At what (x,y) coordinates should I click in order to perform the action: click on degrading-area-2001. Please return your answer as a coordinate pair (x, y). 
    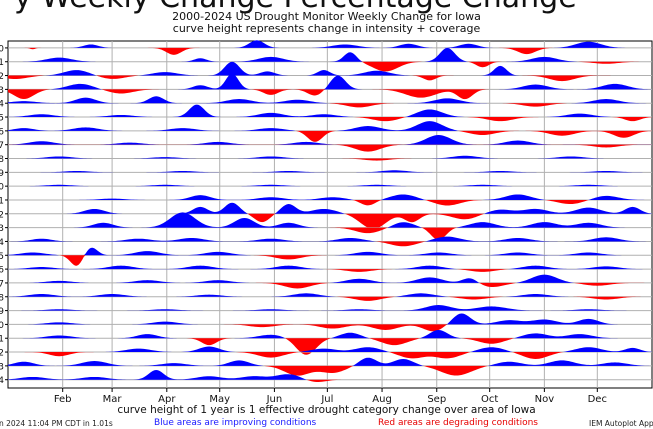
    Looking at the image, I should click on (330, 66).